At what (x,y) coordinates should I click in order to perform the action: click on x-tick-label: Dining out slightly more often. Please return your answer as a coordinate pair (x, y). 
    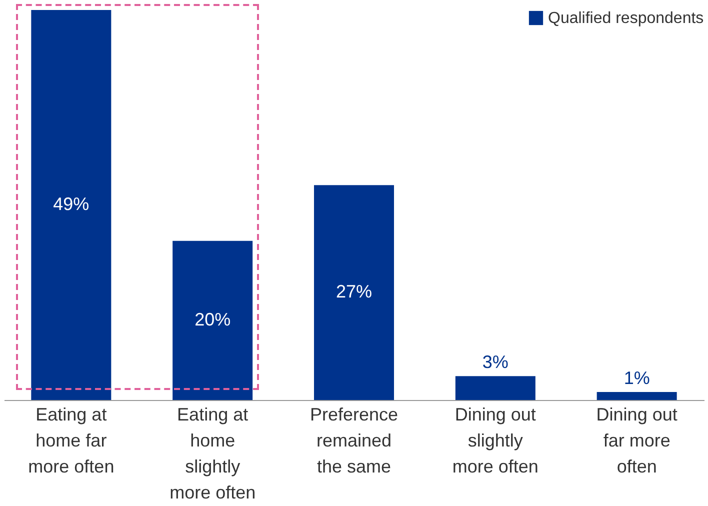
    Looking at the image, I should click on (495, 440).